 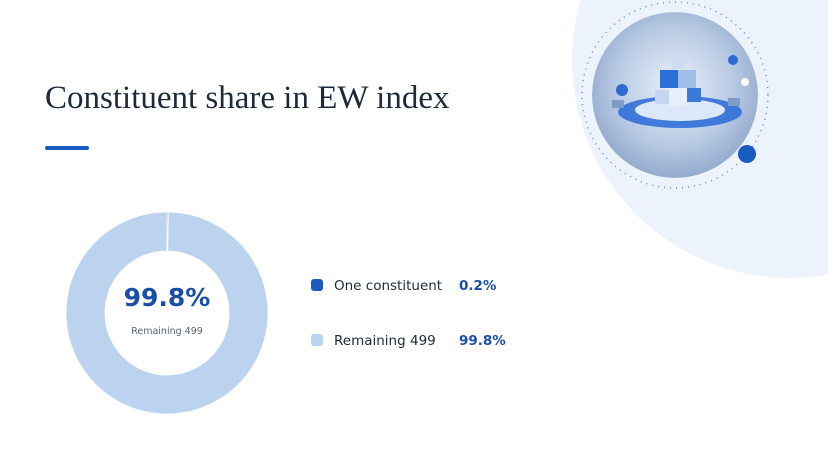 What do you see at coordinates (388, 286) in the screenshot?
I see `legend-label: One constituent` at bounding box center [388, 286].